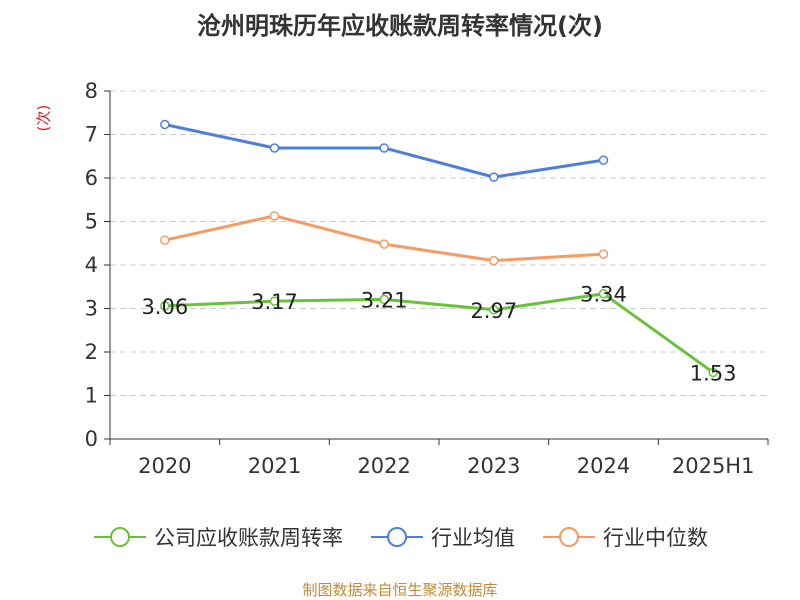 This screenshot has width=800, height=600. What do you see at coordinates (493, 466) in the screenshot?
I see `x-tick-label-2023: 2023` at bounding box center [493, 466].